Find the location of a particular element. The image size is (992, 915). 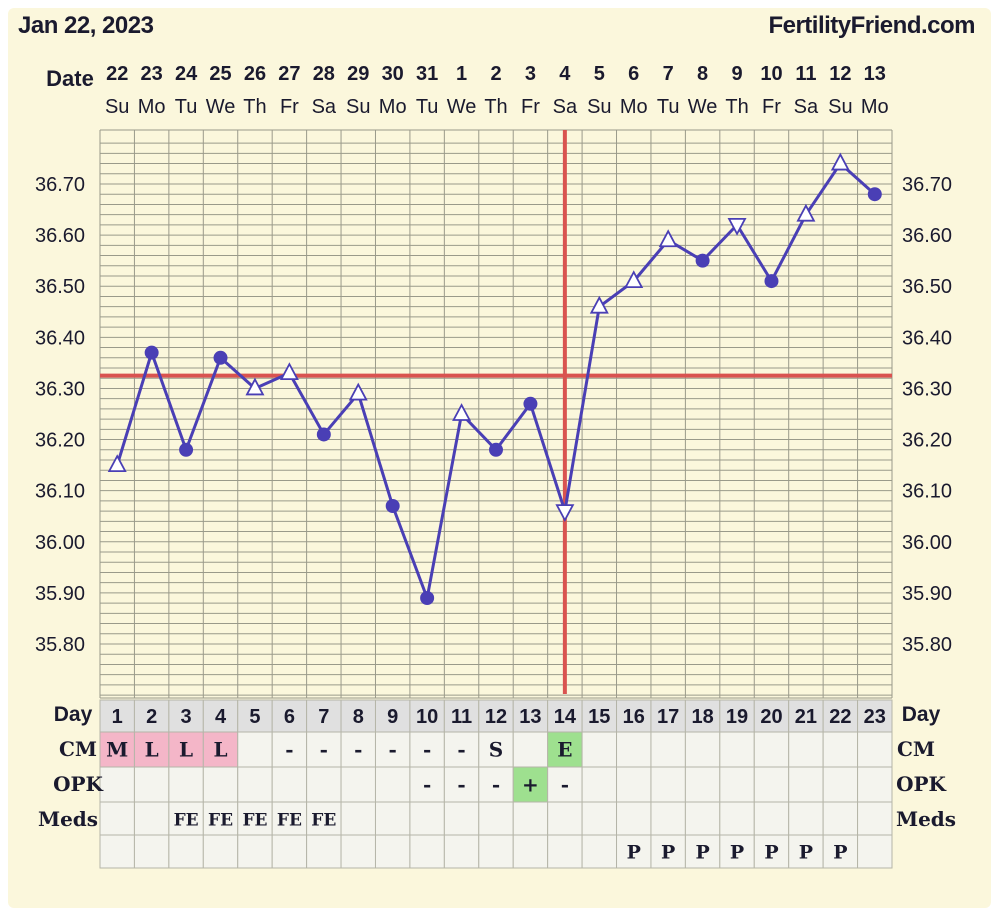

brand-name: FertilityFriend.com is located at coordinates (871, 25).